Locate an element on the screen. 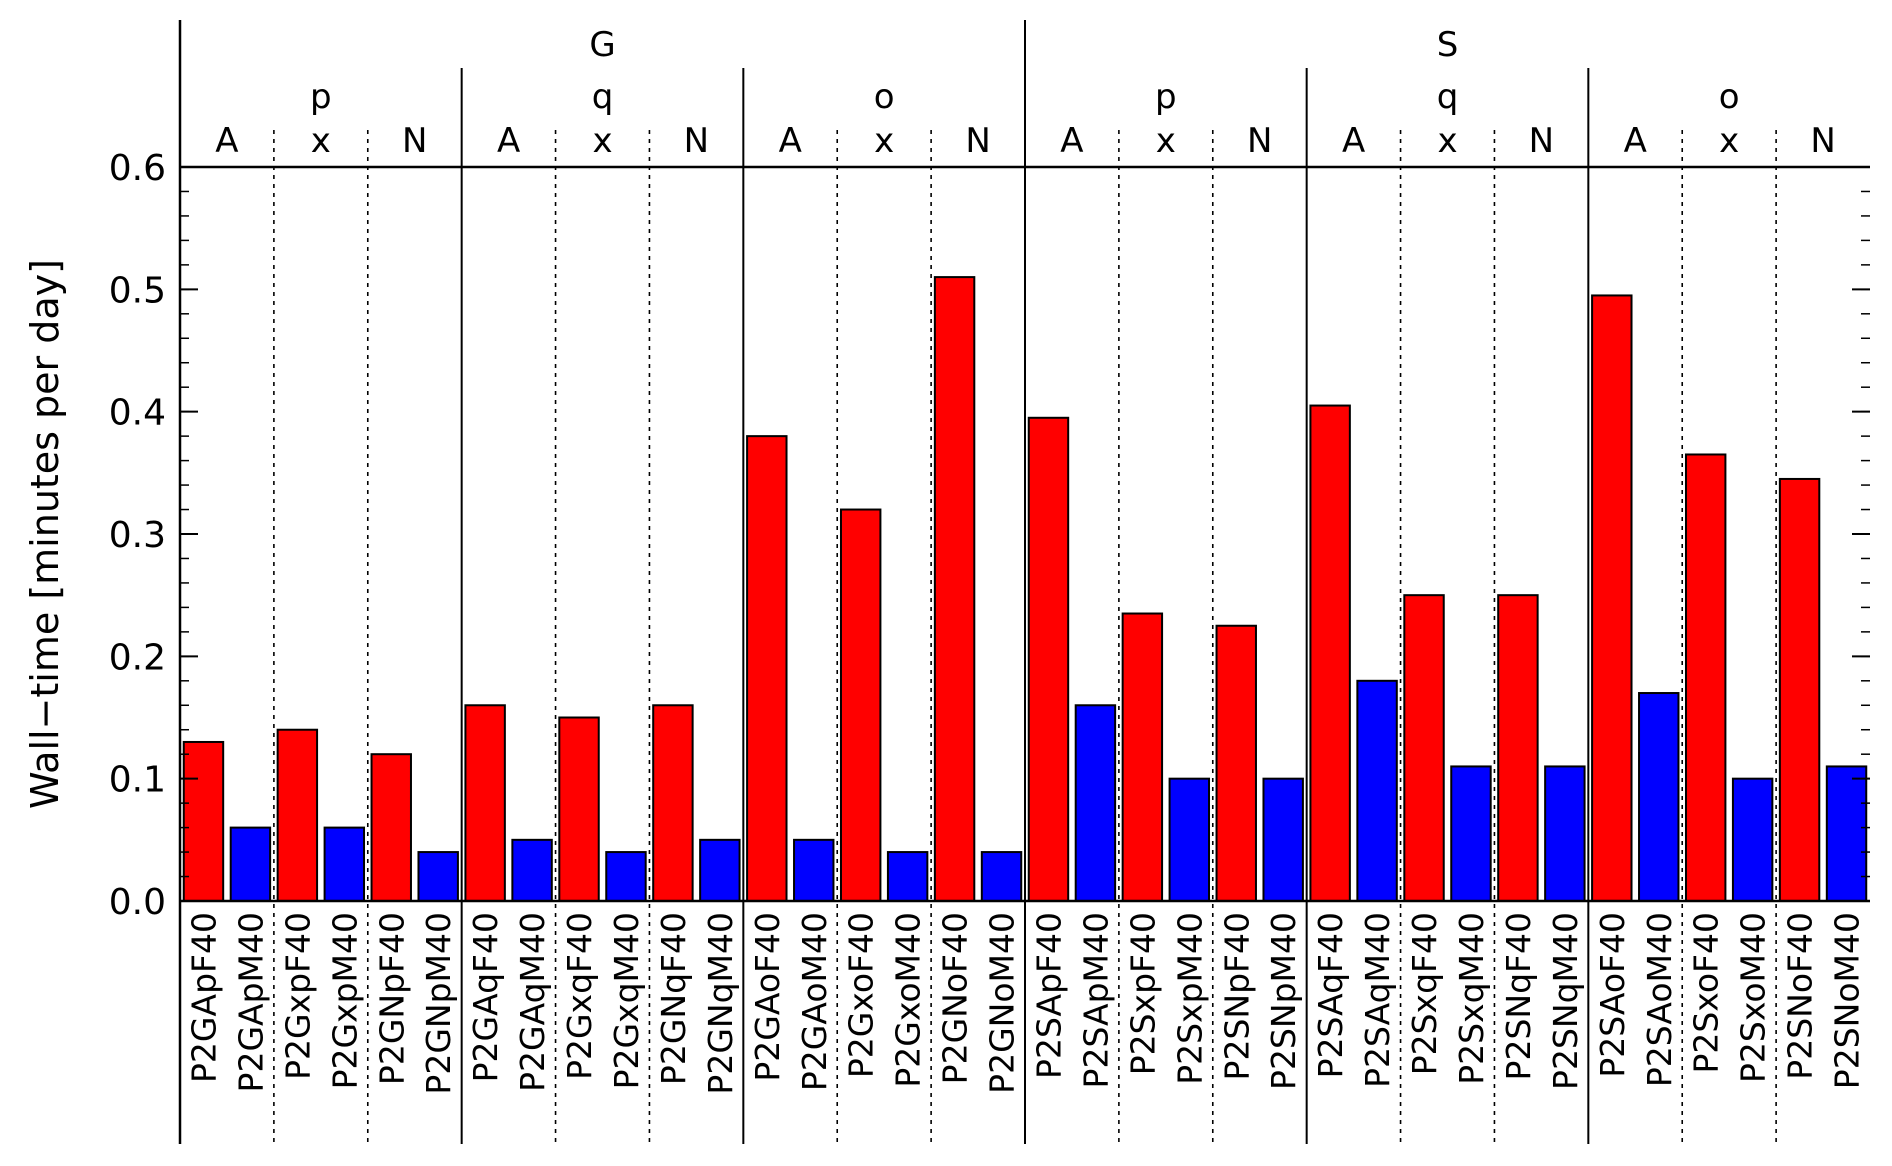 This screenshot has height=1166, width=1892. bar-P2GxpM40 is located at coordinates (344, 864).